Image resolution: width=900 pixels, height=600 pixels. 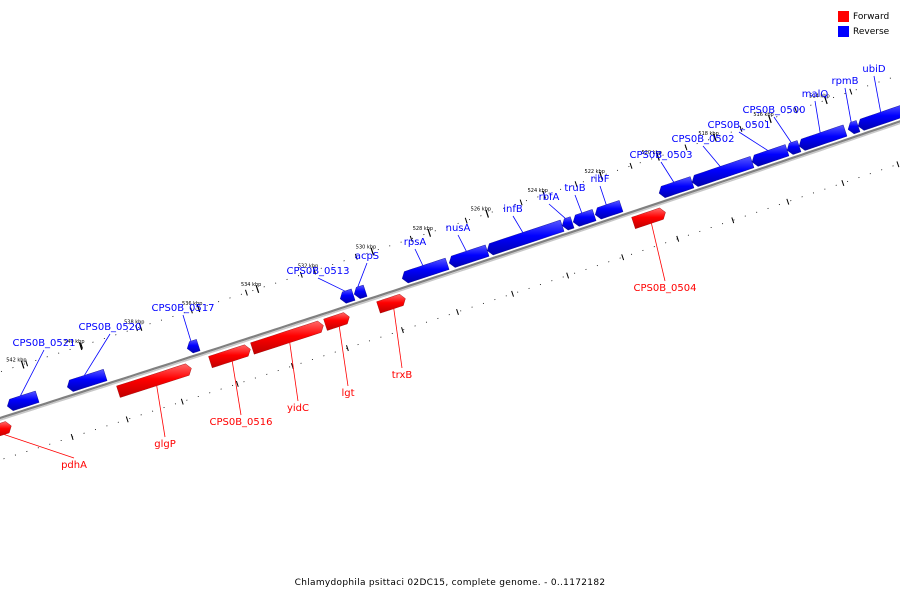 What do you see at coordinates (854, 127) in the screenshot?
I see `gene-rpmb` at bounding box center [854, 127].